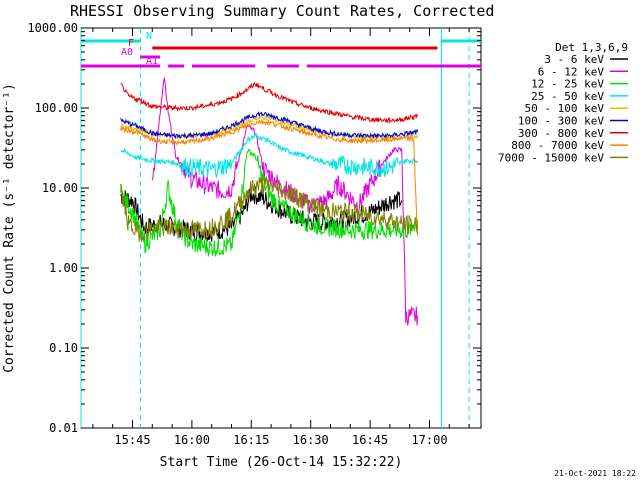 The height and width of the screenshot is (480, 640). Describe the element at coordinates (131, 43) in the screenshot. I see `flag-label-f: F` at that location.